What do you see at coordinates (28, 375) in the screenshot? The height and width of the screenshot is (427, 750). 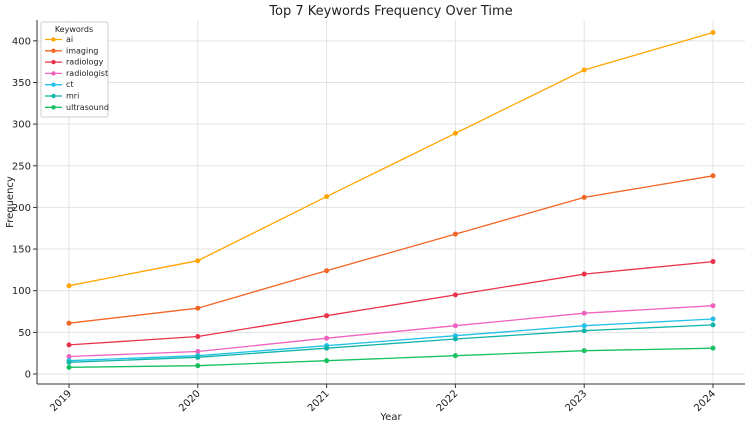 I see `y-tick-label: 0` at bounding box center [28, 375].